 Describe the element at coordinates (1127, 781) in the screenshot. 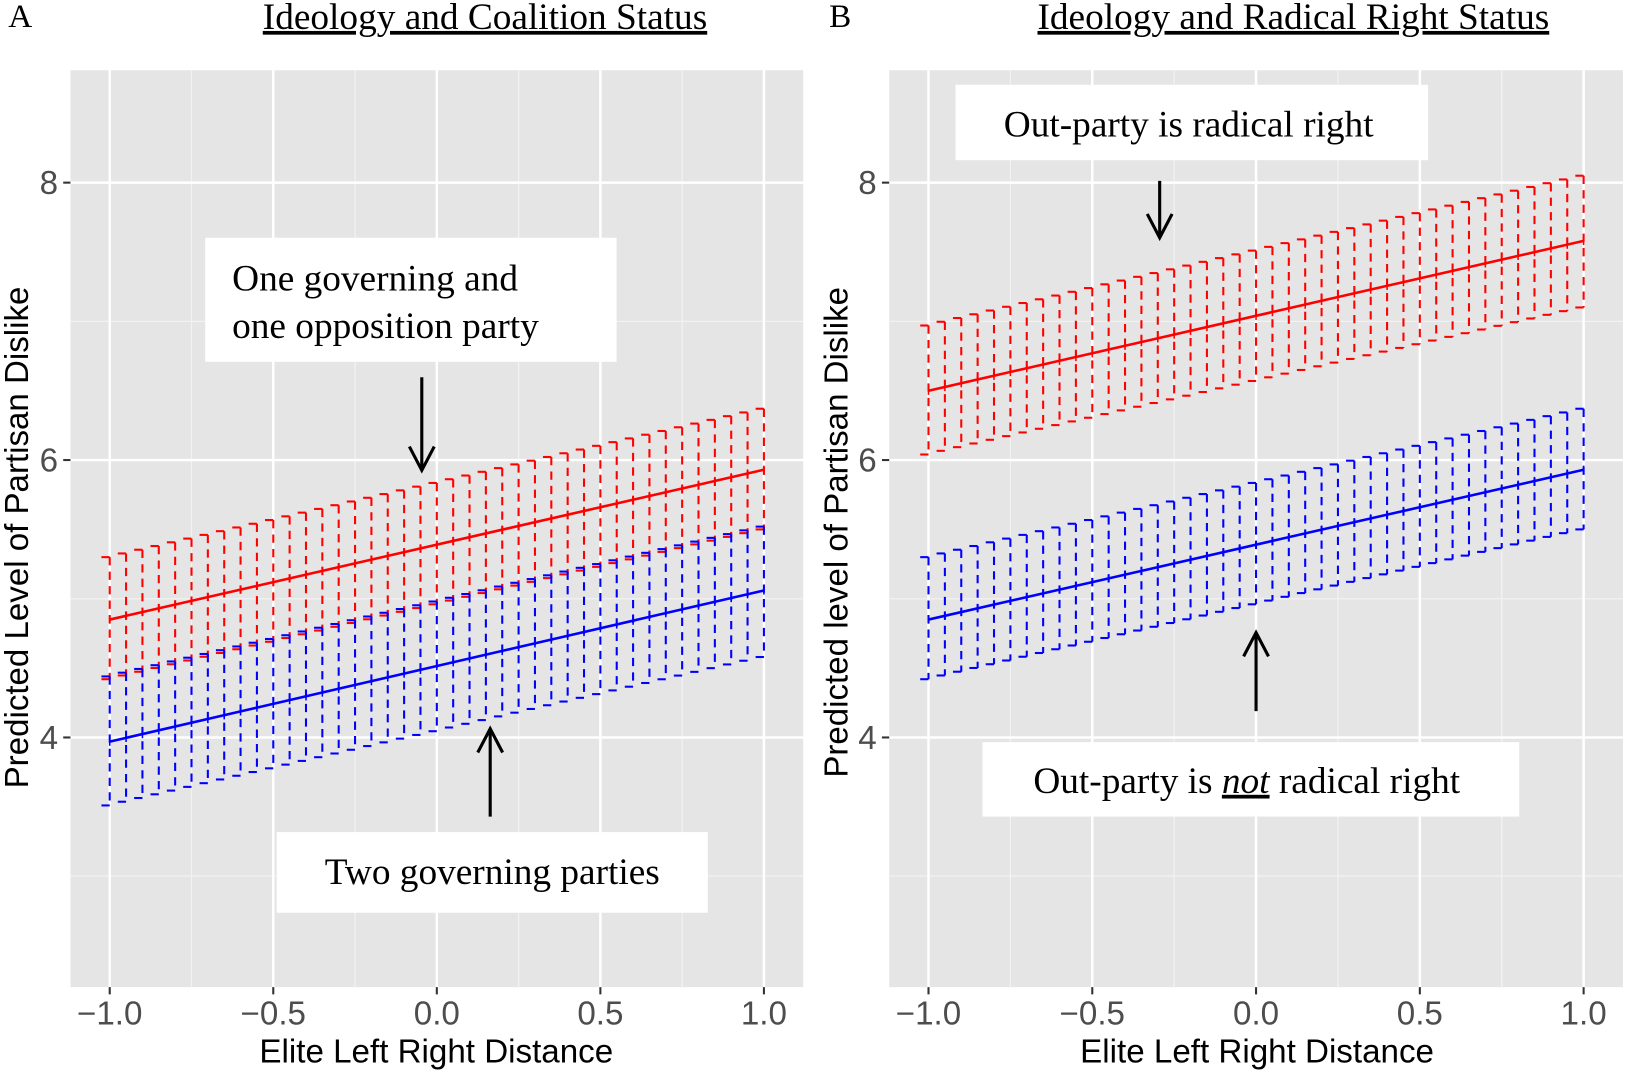

I see `annotation-text: Out-party is` at that location.